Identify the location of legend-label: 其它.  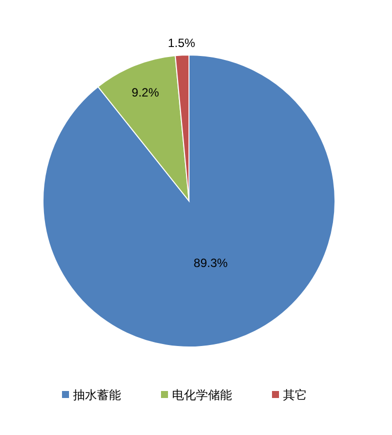
(295, 395).